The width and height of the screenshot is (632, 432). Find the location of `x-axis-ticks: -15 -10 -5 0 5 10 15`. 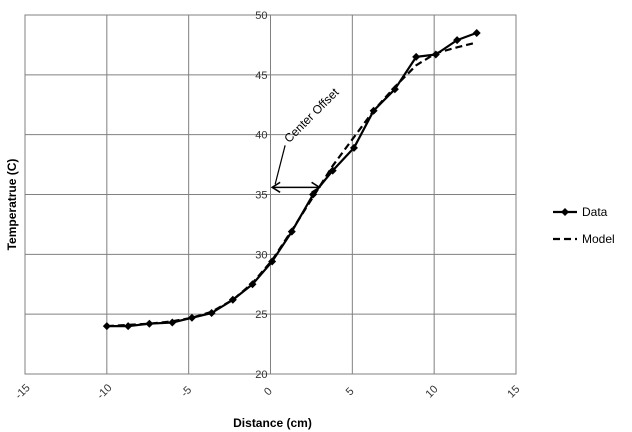

x-axis-ticks: -15 -10 -5 0 5 10 15 is located at coordinates (267, 392).